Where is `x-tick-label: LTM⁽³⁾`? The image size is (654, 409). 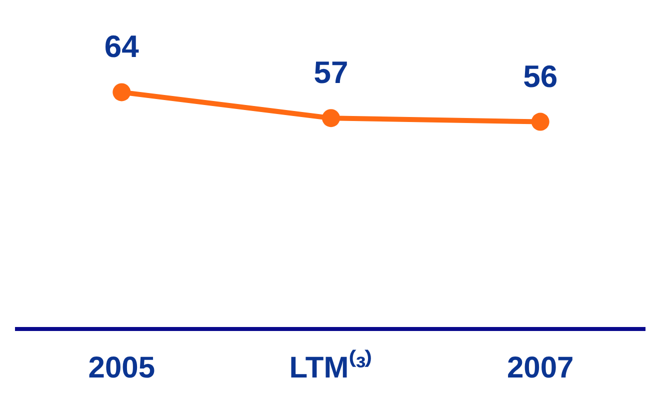 x-tick-label: LTM⁽³⁾ is located at coordinates (331, 366).